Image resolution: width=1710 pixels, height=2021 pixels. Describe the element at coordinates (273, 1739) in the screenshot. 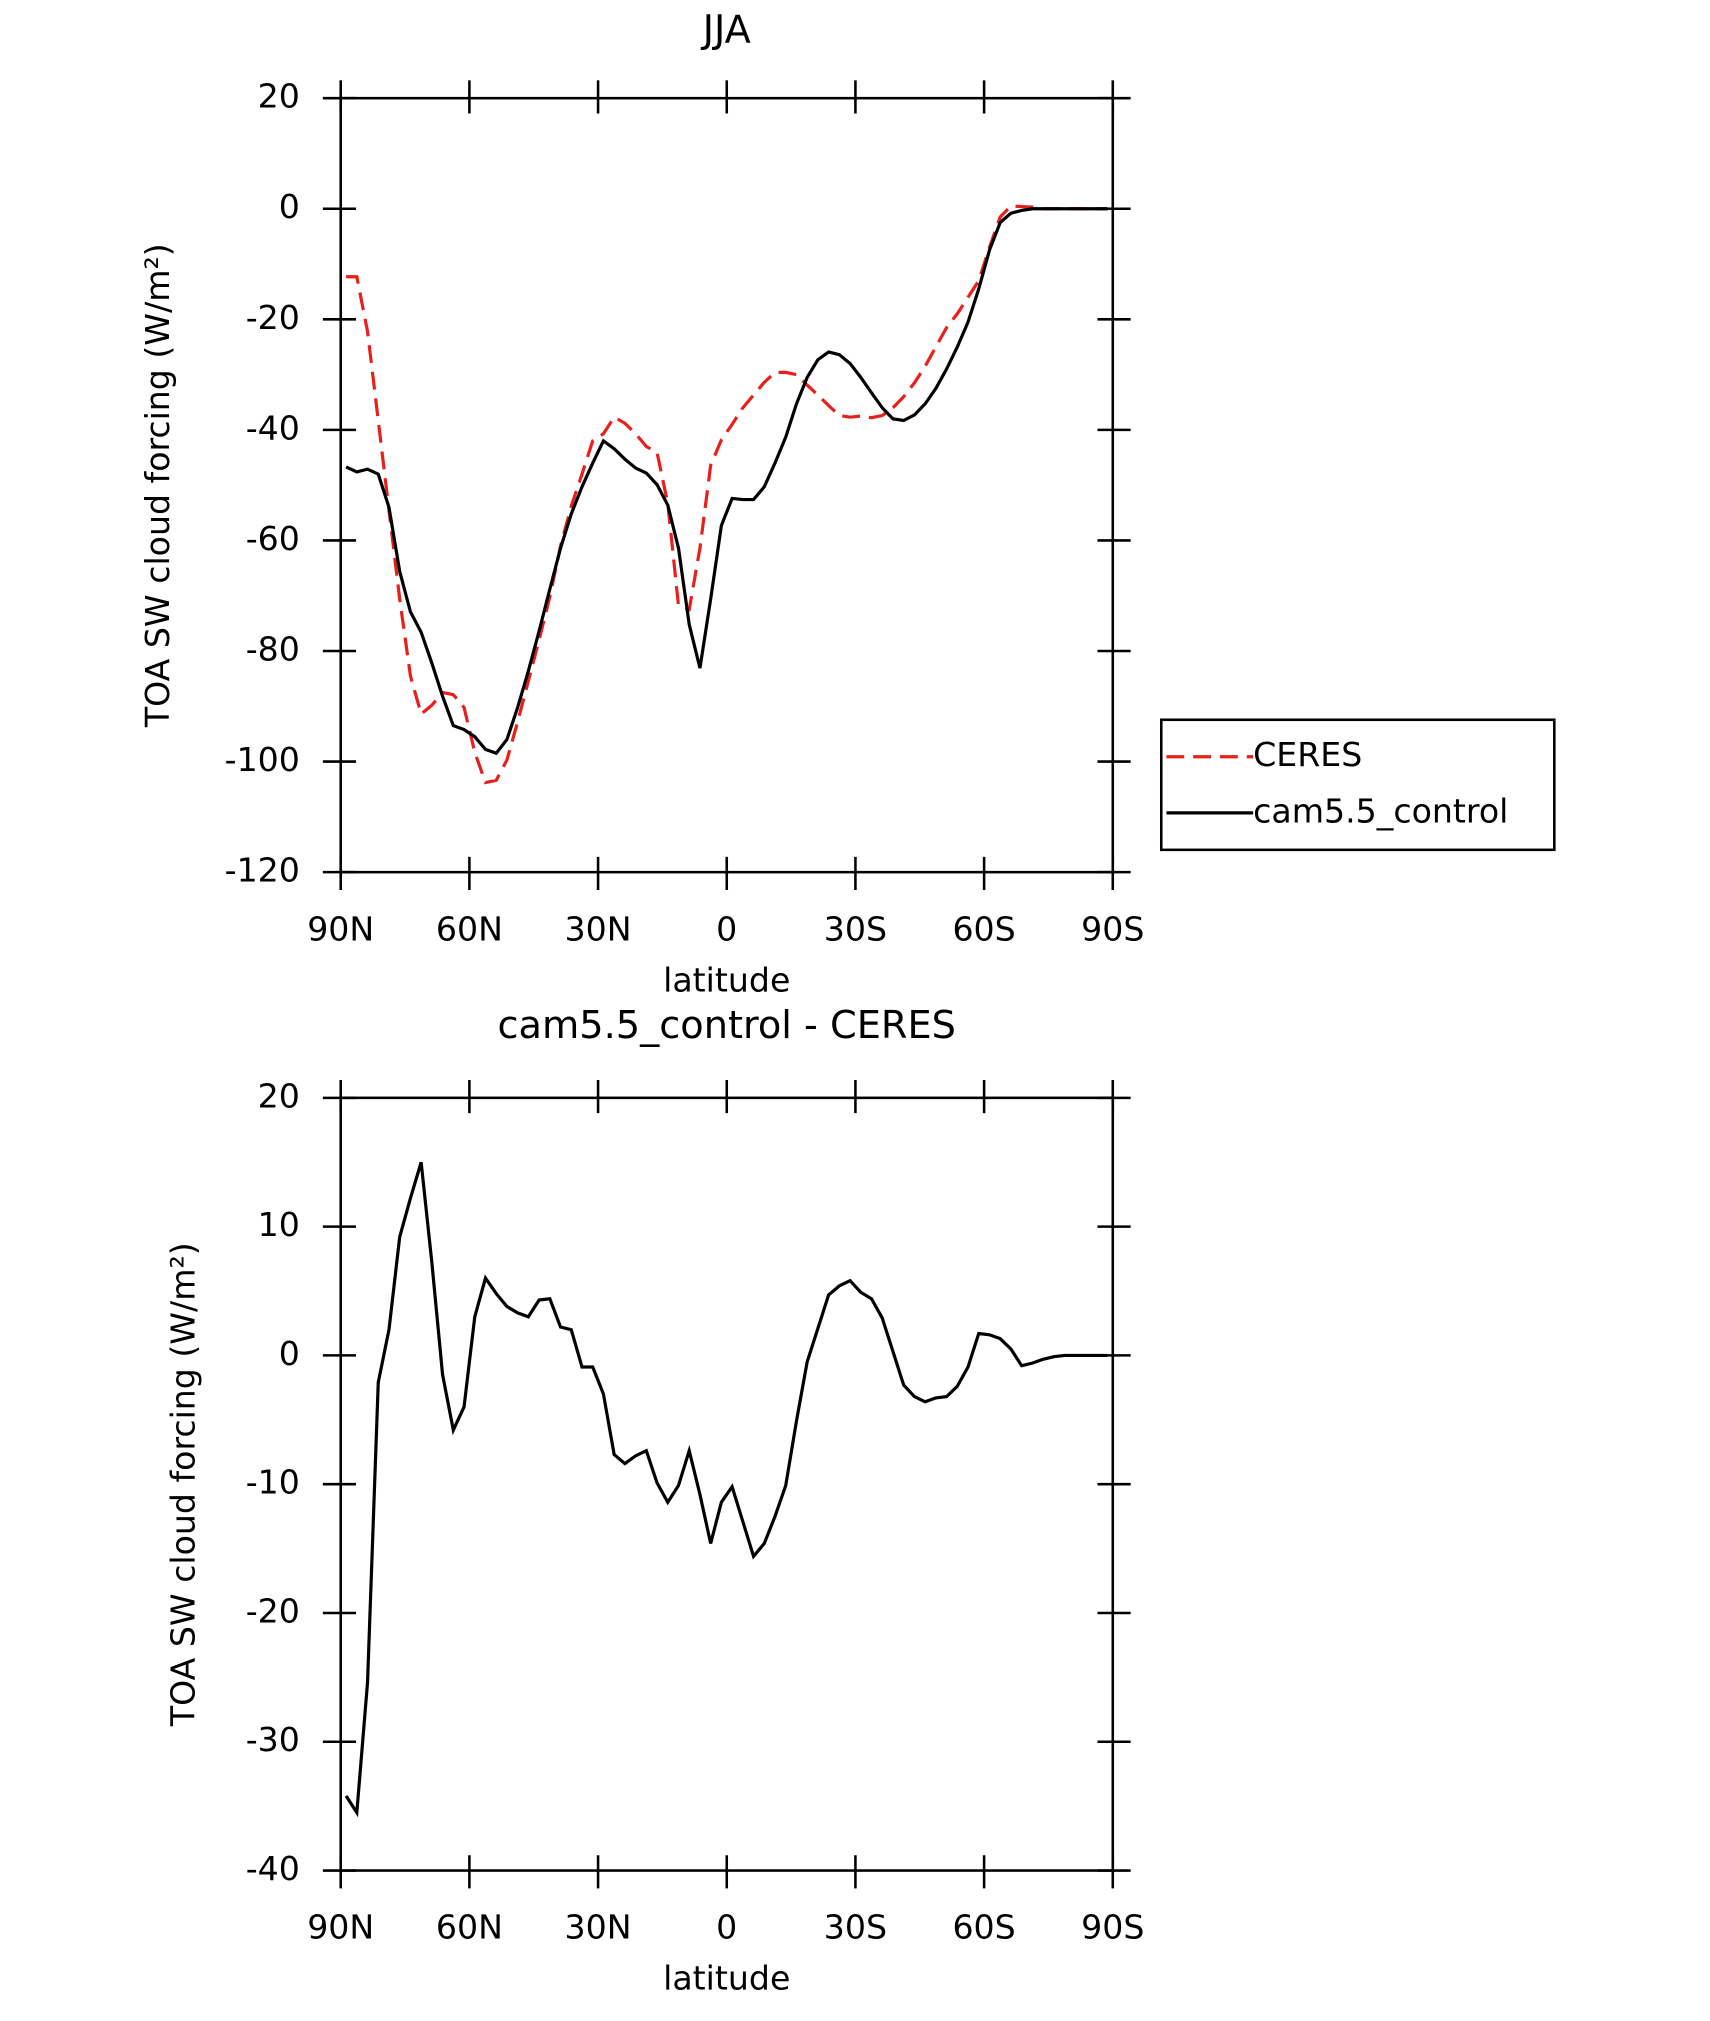

I see `y-tick-label: -30` at that location.